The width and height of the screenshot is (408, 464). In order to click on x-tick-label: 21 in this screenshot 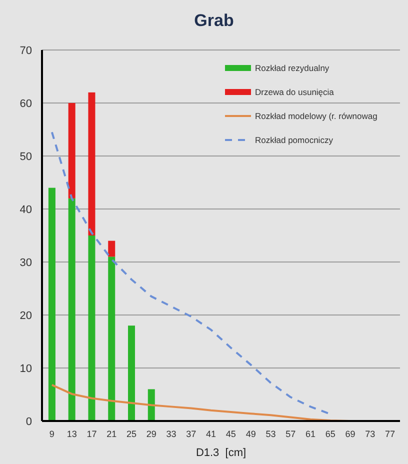, I will do `click(111, 434)`.